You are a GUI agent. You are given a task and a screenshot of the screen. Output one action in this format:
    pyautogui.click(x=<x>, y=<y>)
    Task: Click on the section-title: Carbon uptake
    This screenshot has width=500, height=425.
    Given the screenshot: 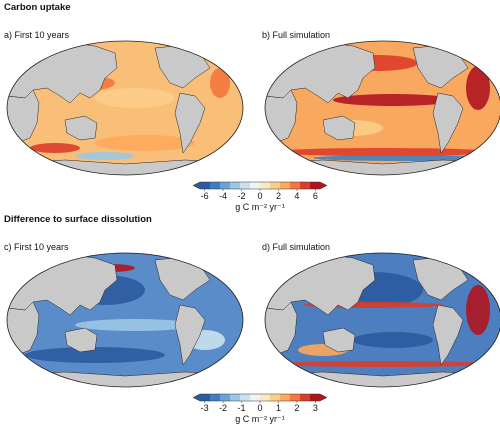 What is the action you would take?
    pyautogui.click(x=37, y=7)
    